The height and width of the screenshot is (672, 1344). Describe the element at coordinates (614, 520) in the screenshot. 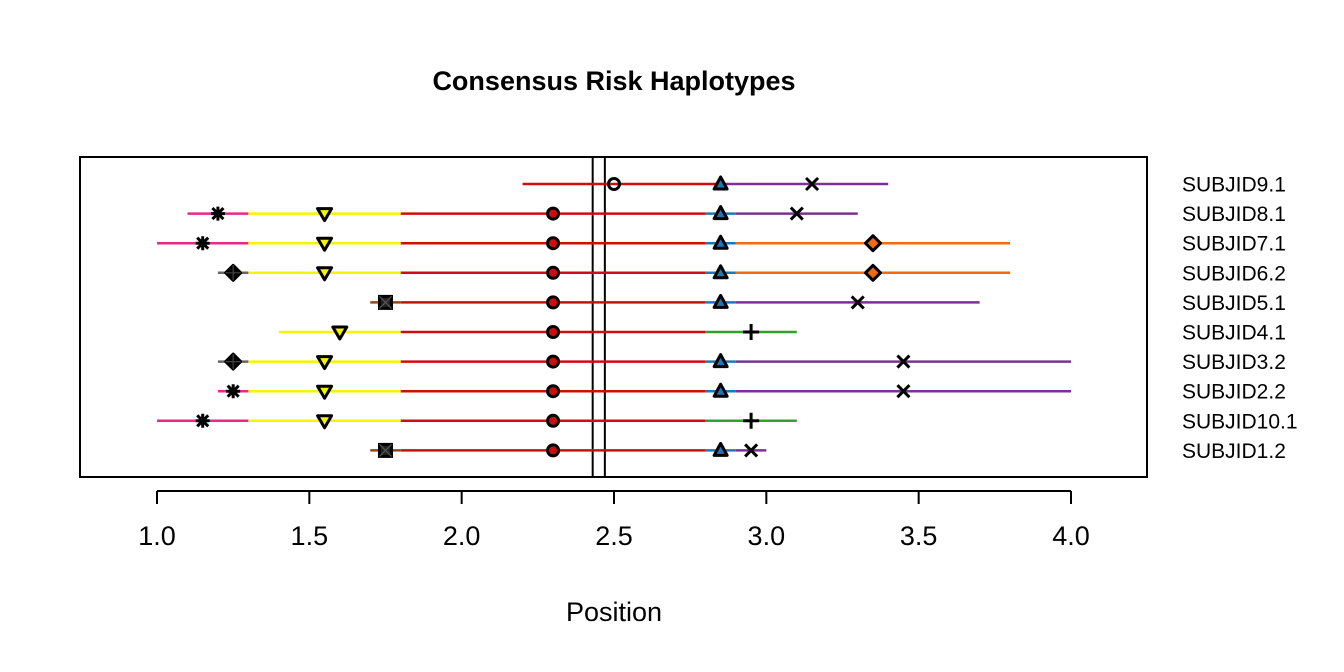

I see `x-axis: 1.0 1.5 2.0 2.5 3.0 3.5 4.0` at that location.